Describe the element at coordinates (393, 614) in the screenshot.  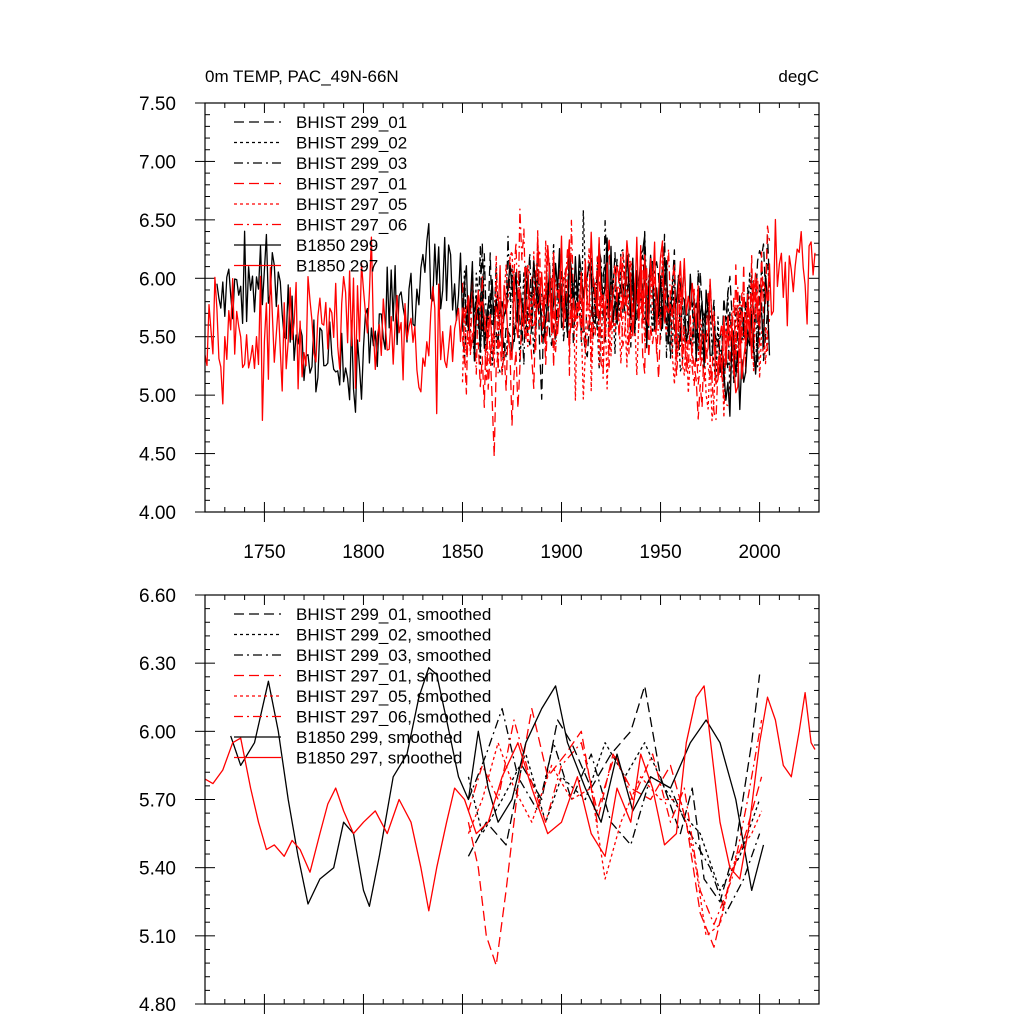
I see `legend-label: BHIST 299_01, smoothed` at that location.